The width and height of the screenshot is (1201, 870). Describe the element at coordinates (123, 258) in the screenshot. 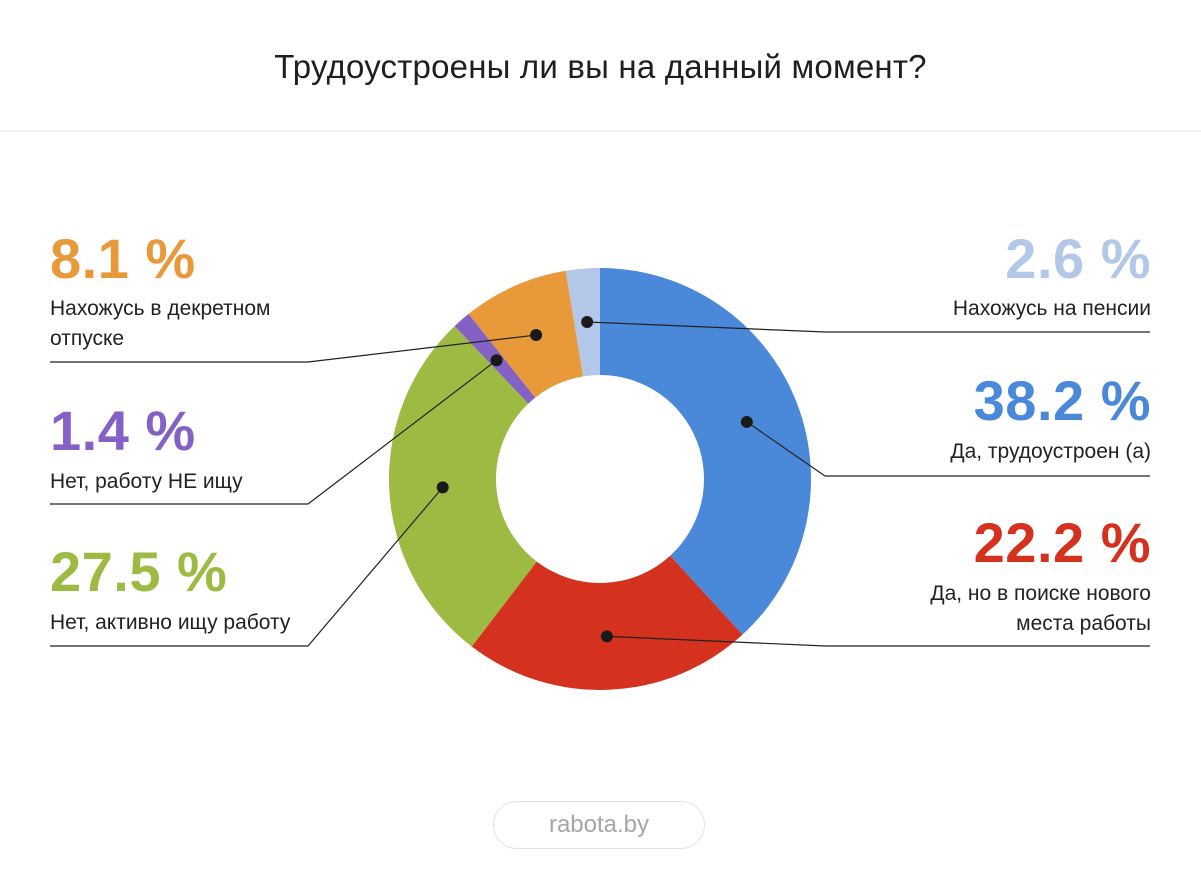

I see `pct-maternity: 8.1 %` at that location.